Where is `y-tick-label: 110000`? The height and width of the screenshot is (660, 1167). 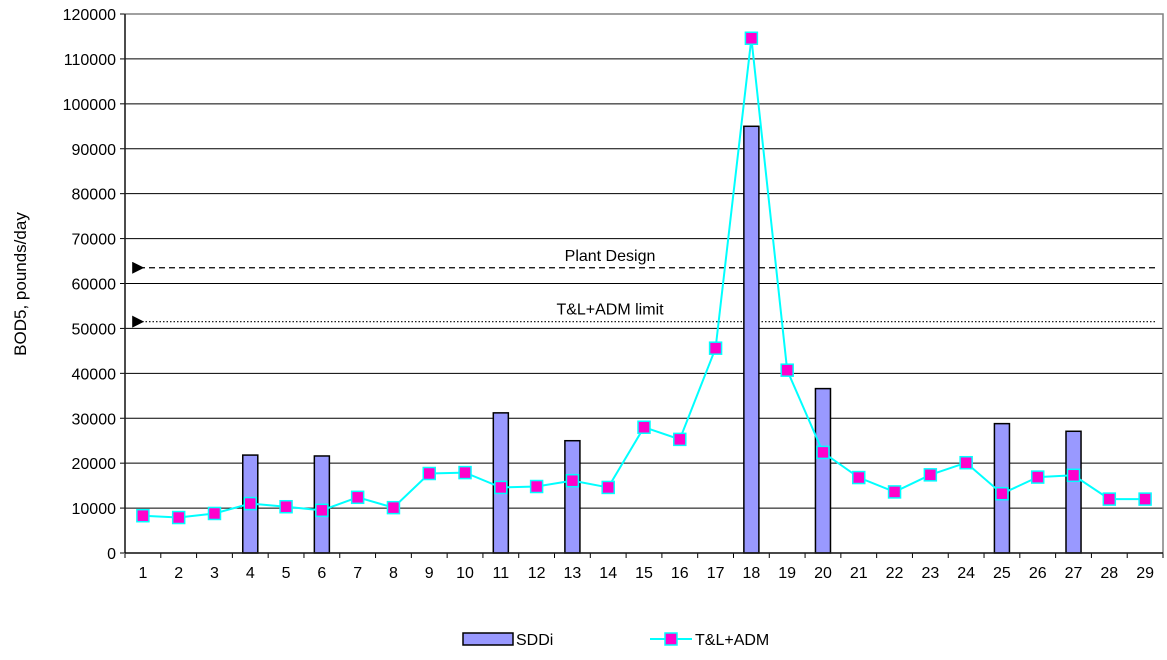 y-tick-label: 110000 is located at coordinates (90, 60).